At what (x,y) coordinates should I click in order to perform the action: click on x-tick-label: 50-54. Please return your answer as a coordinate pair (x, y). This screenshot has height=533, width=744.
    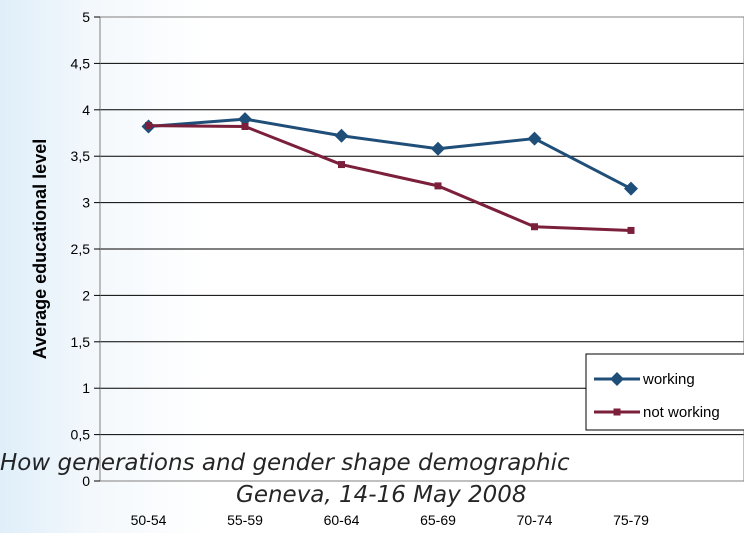
    Looking at the image, I should click on (149, 520).